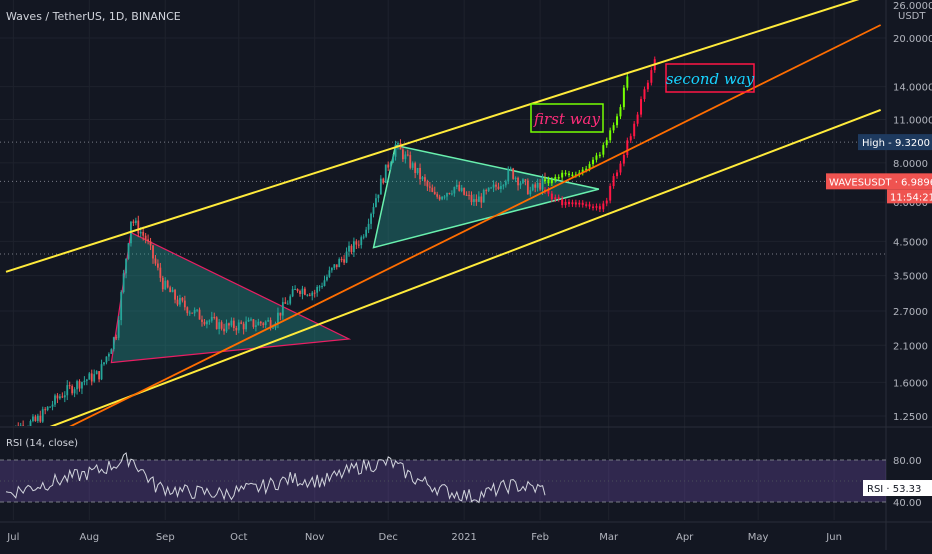 The height and width of the screenshot is (554, 932). Describe the element at coordinates (710, 79) in the screenshot. I see `second-way-label: second way` at that location.